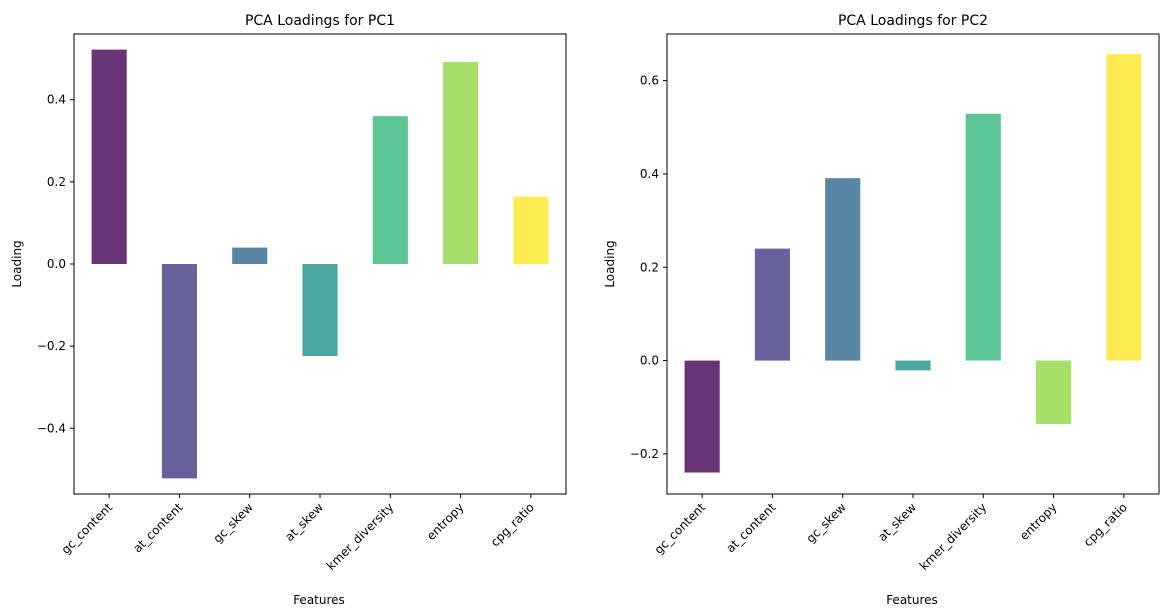 This screenshot has height=616, width=1167. Describe the element at coordinates (649, 81) in the screenshot. I see `y-tick-label: 0.6` at that location.